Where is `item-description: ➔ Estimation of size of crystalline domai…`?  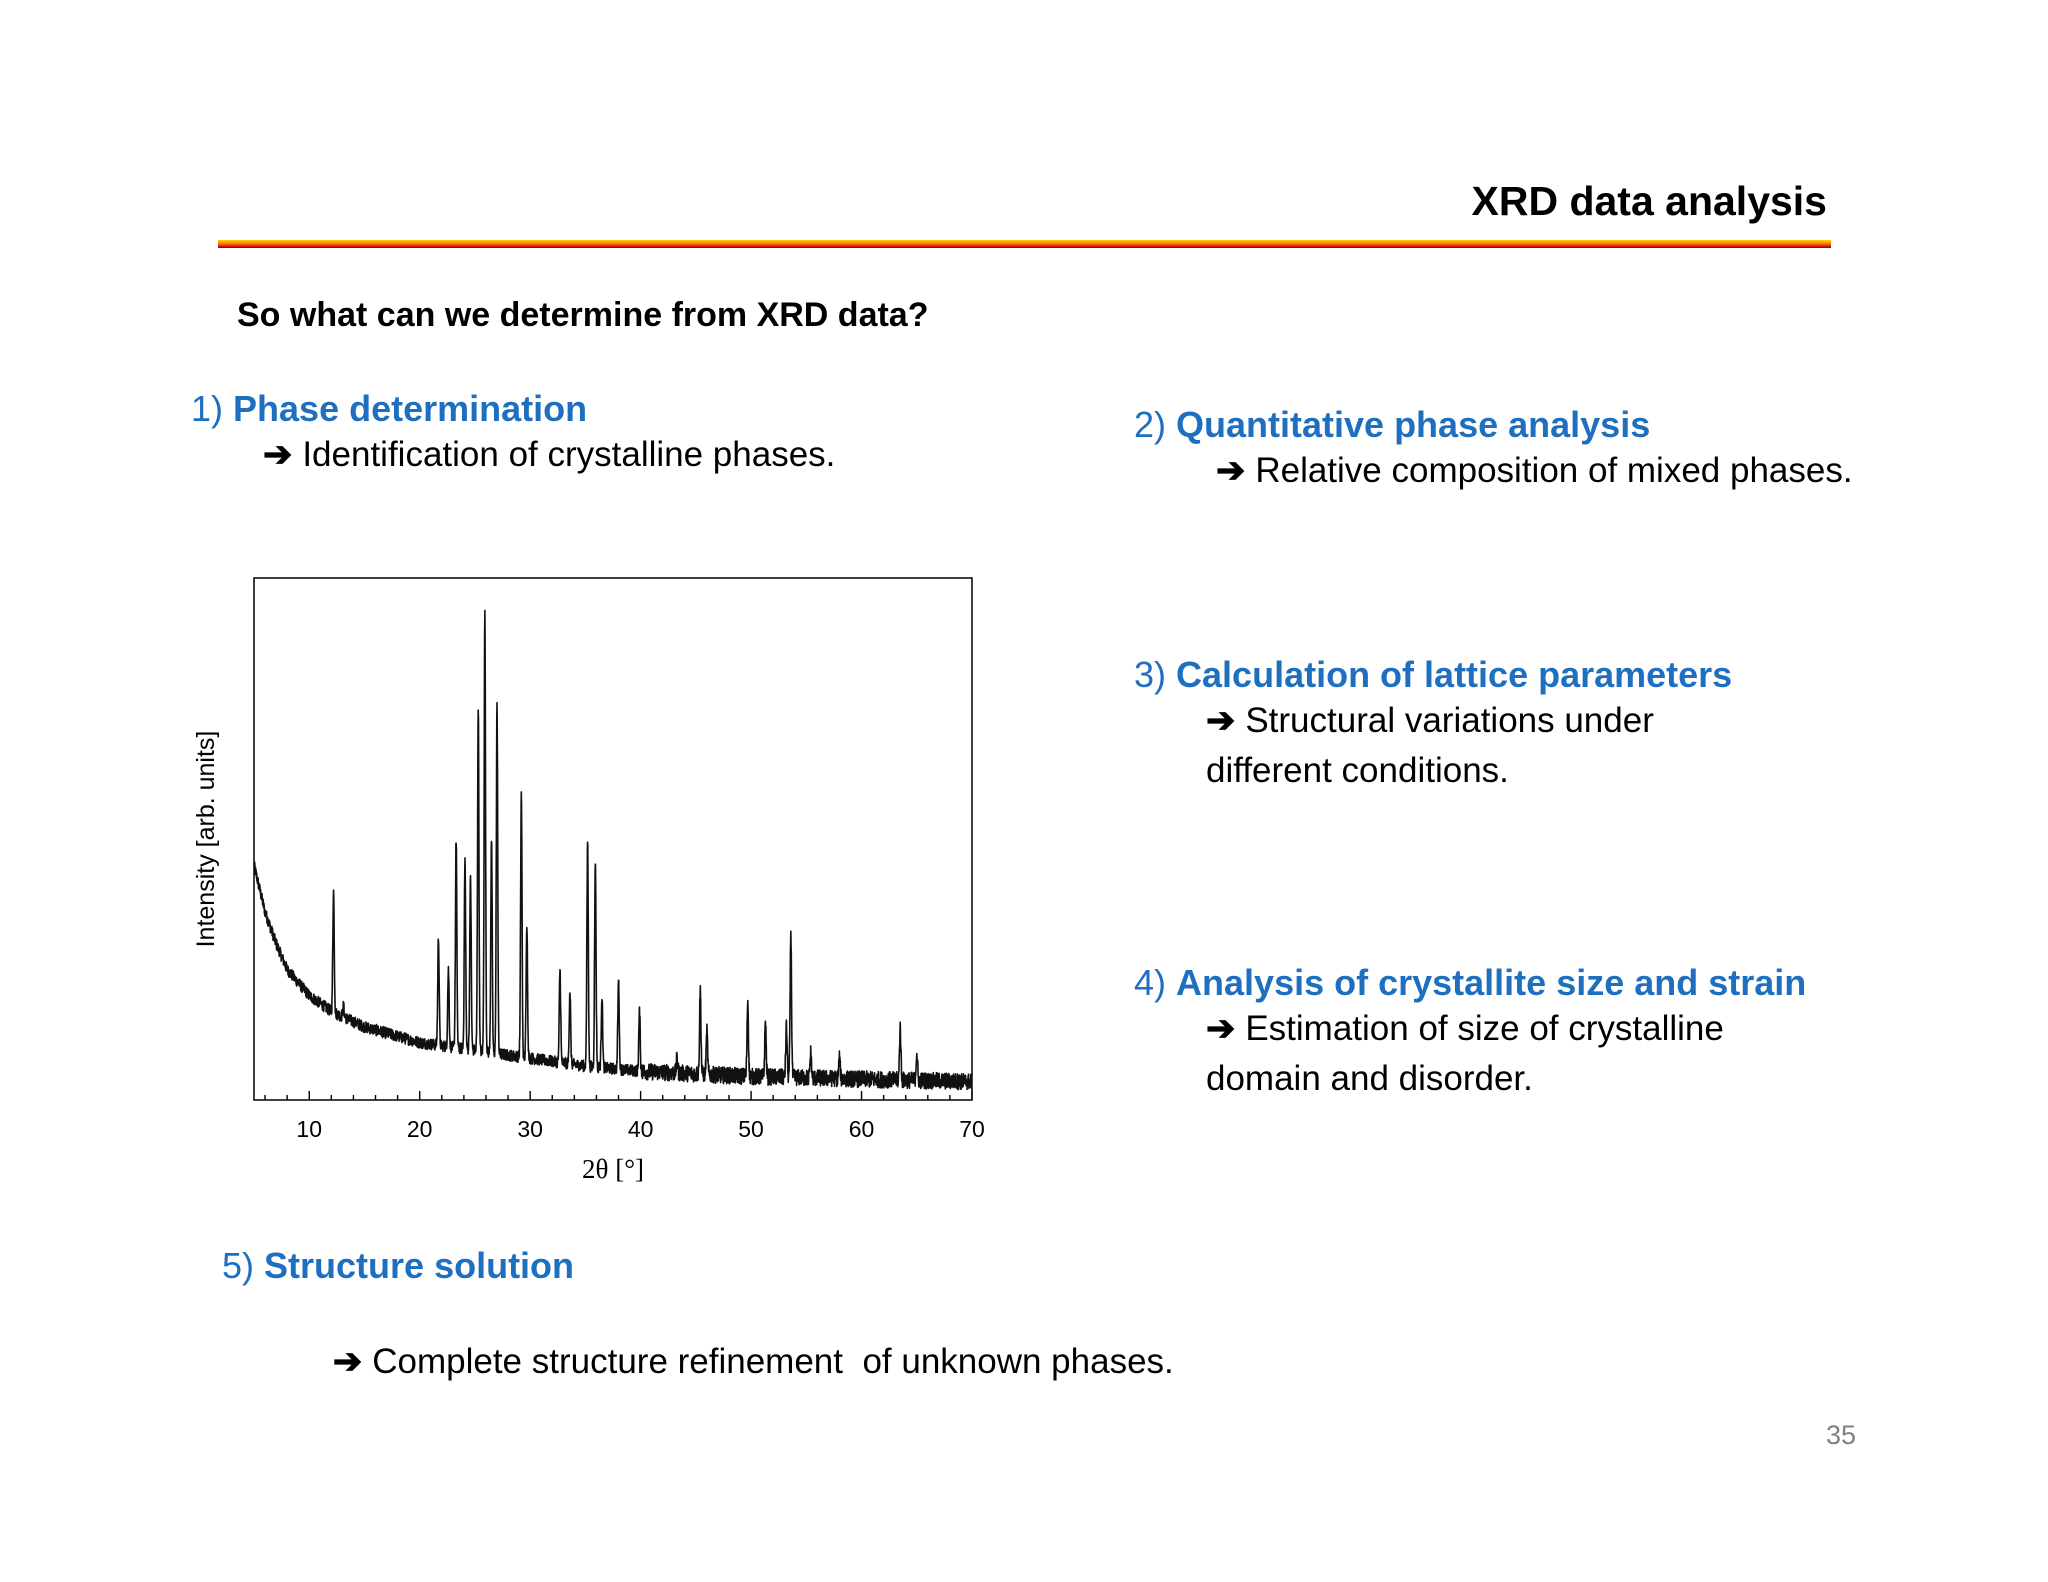
item-description: ➔ Estimation of size of crystalline domai… is located at coordinates (1506, 1054).